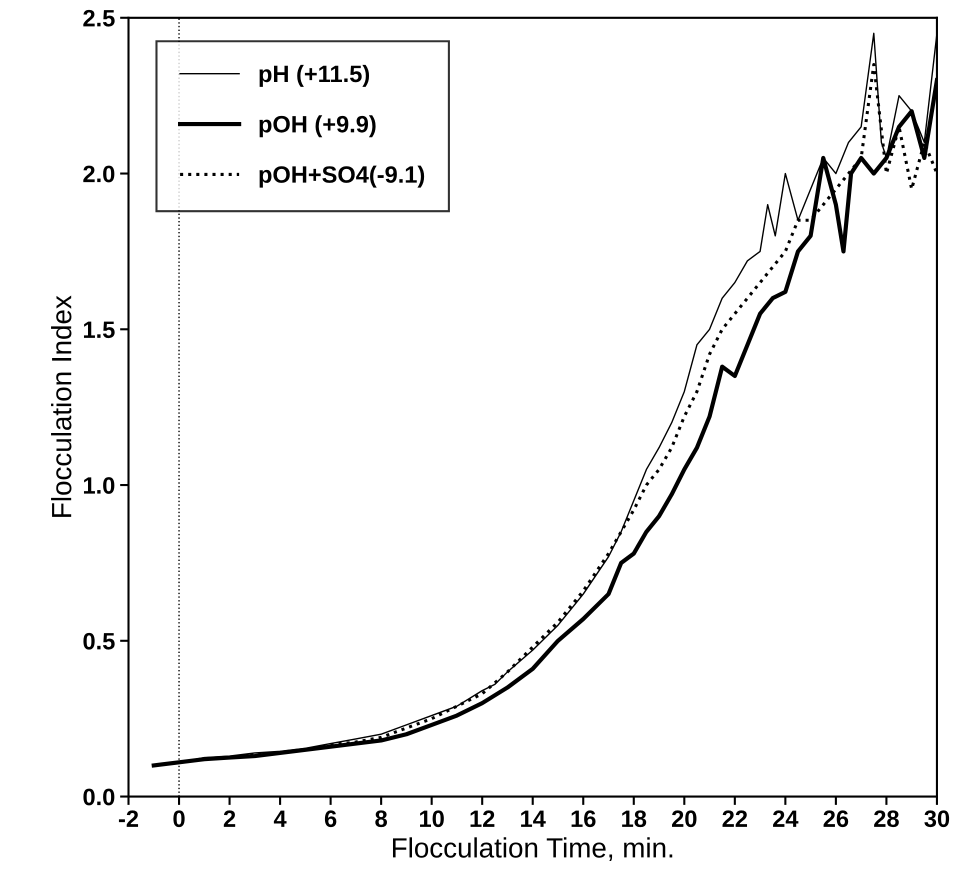 This screenshot has width=959, height=889. What do you see at coordinates (684, 819) in the screenshot?
I see `x-tick-label: 20` at bounding box center [684, 819].